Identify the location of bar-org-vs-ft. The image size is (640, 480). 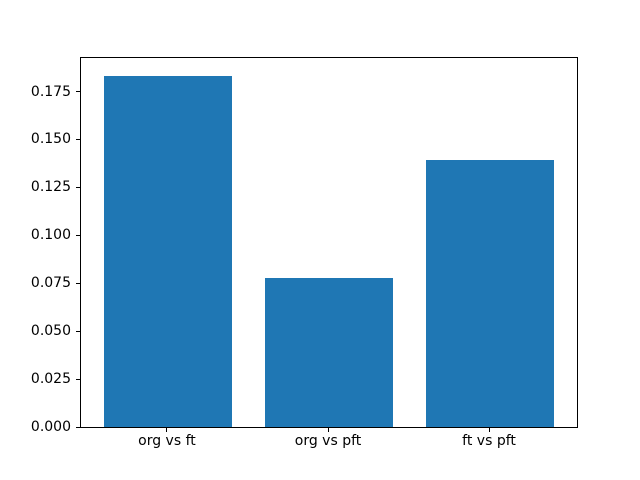
(168, 251).